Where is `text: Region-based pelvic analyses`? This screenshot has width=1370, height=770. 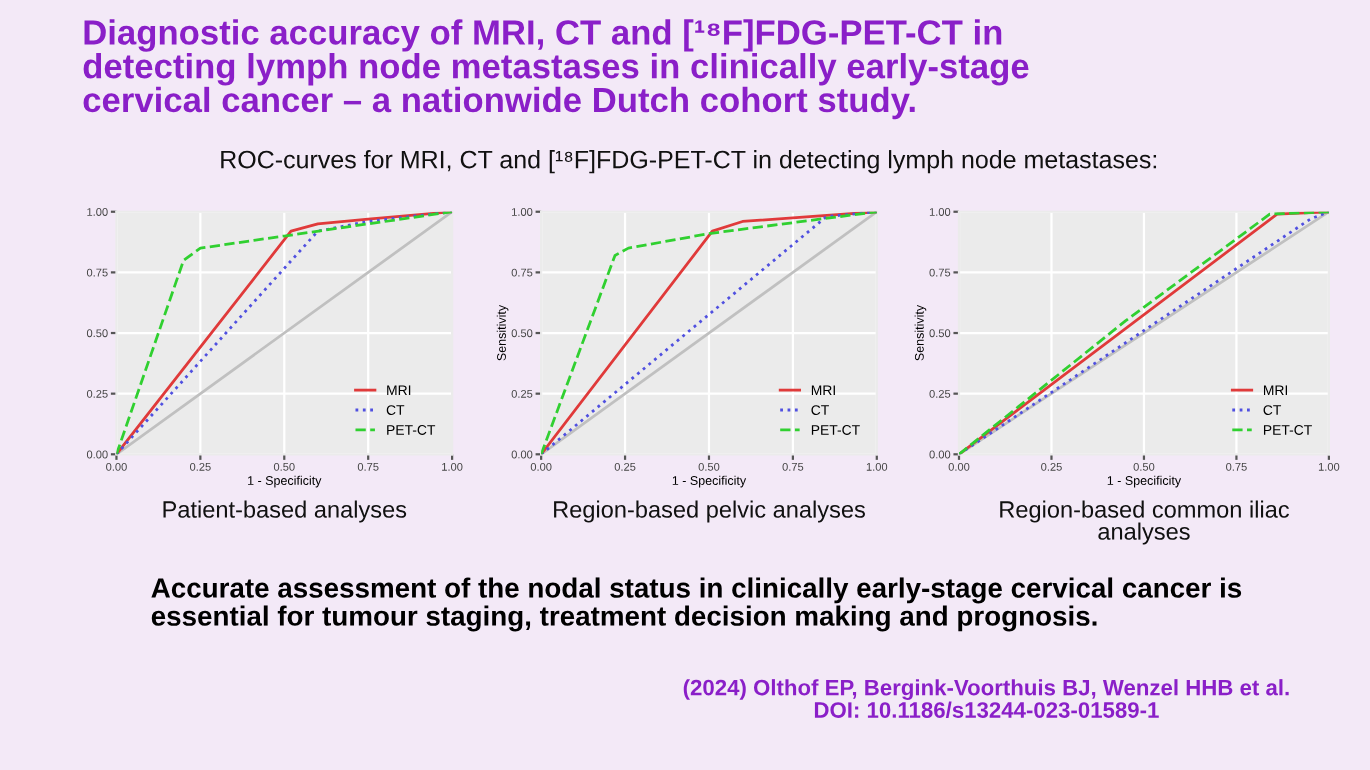
text: Region-based pelvic analyses is located at coordinates (709, 511).